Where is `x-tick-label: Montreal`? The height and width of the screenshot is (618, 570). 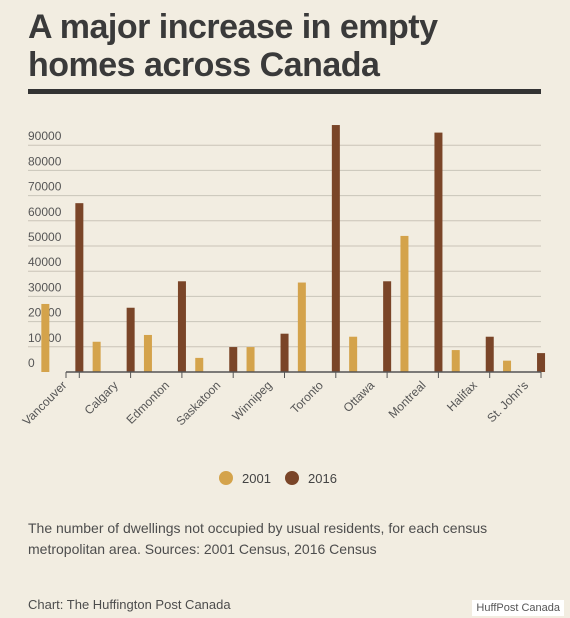
x-tick-label: Montreal is located at coordinates (407, 399).